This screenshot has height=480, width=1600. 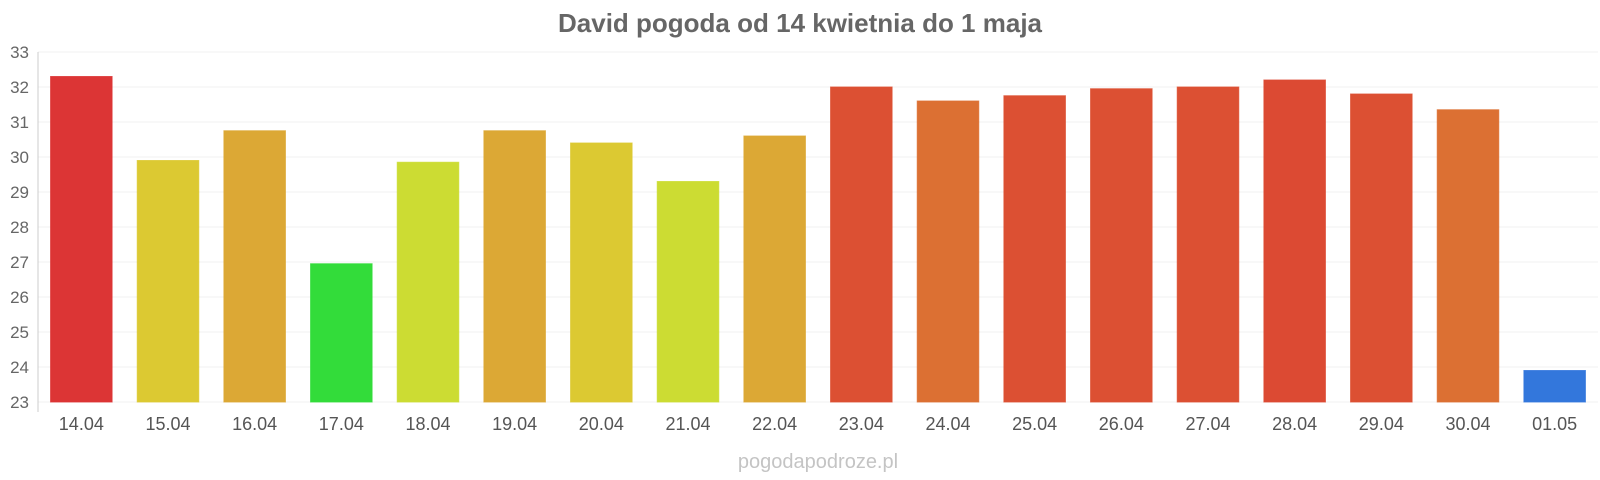 What do you see at coordinates (514, 424) in the screenshot?
I see `x-tick-label: 19.04` at bounding box center [514, 424].